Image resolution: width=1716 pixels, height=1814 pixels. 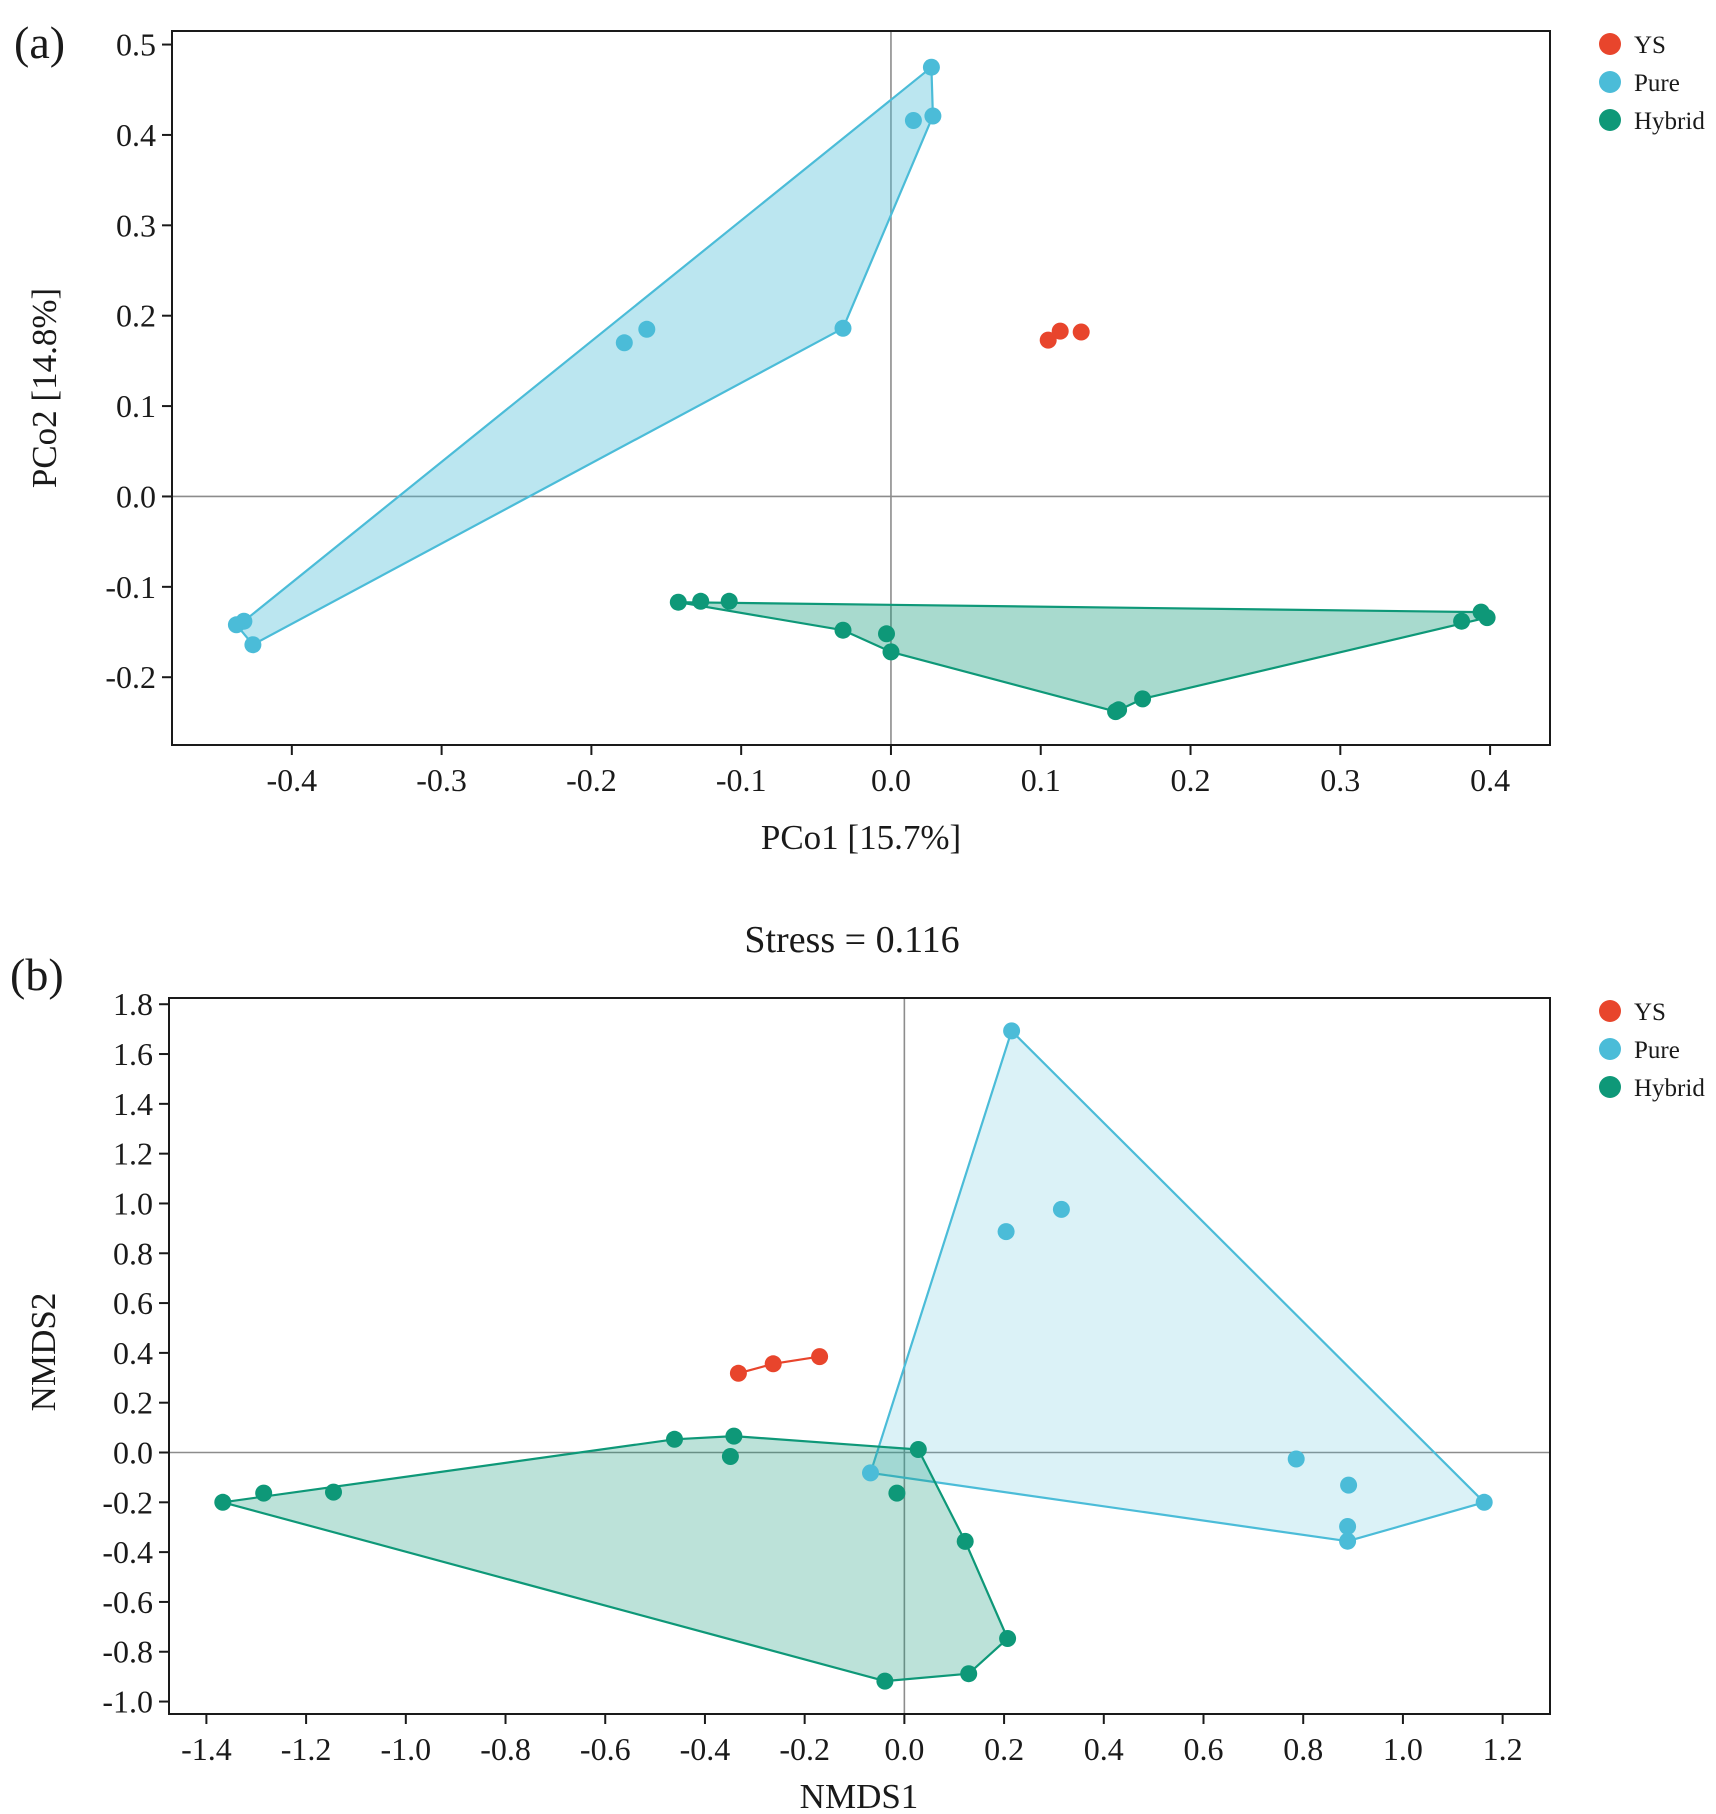 I want to click on legend-a: YS Pure Hybrid, so click(x=1652, y=83).